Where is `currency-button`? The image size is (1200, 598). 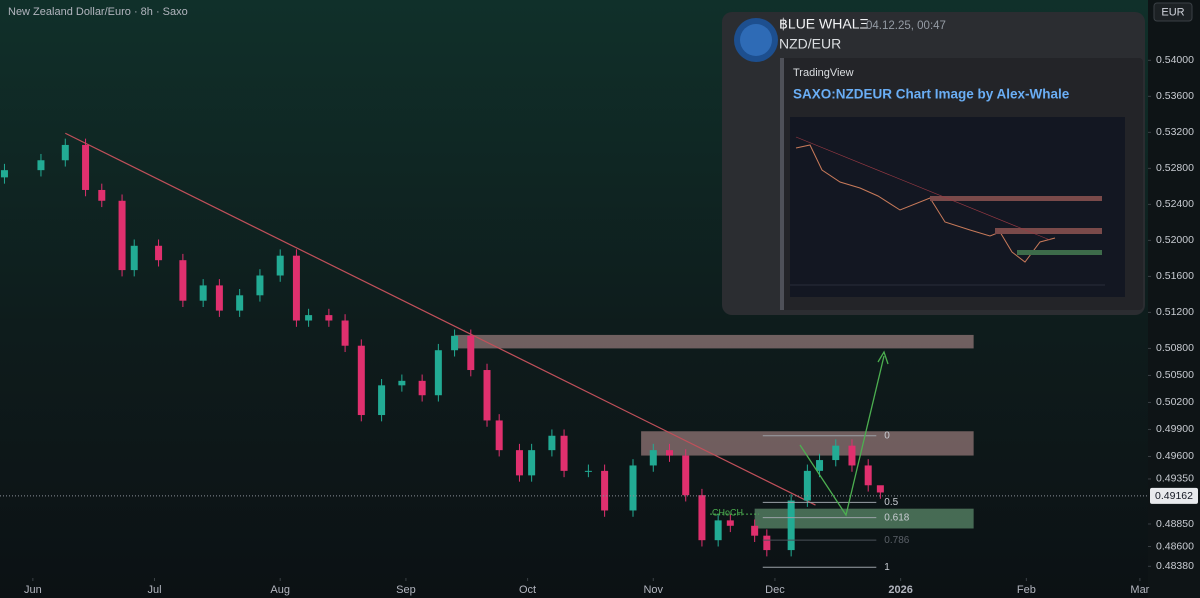
currency-button is located at coordinates (1173, 12).